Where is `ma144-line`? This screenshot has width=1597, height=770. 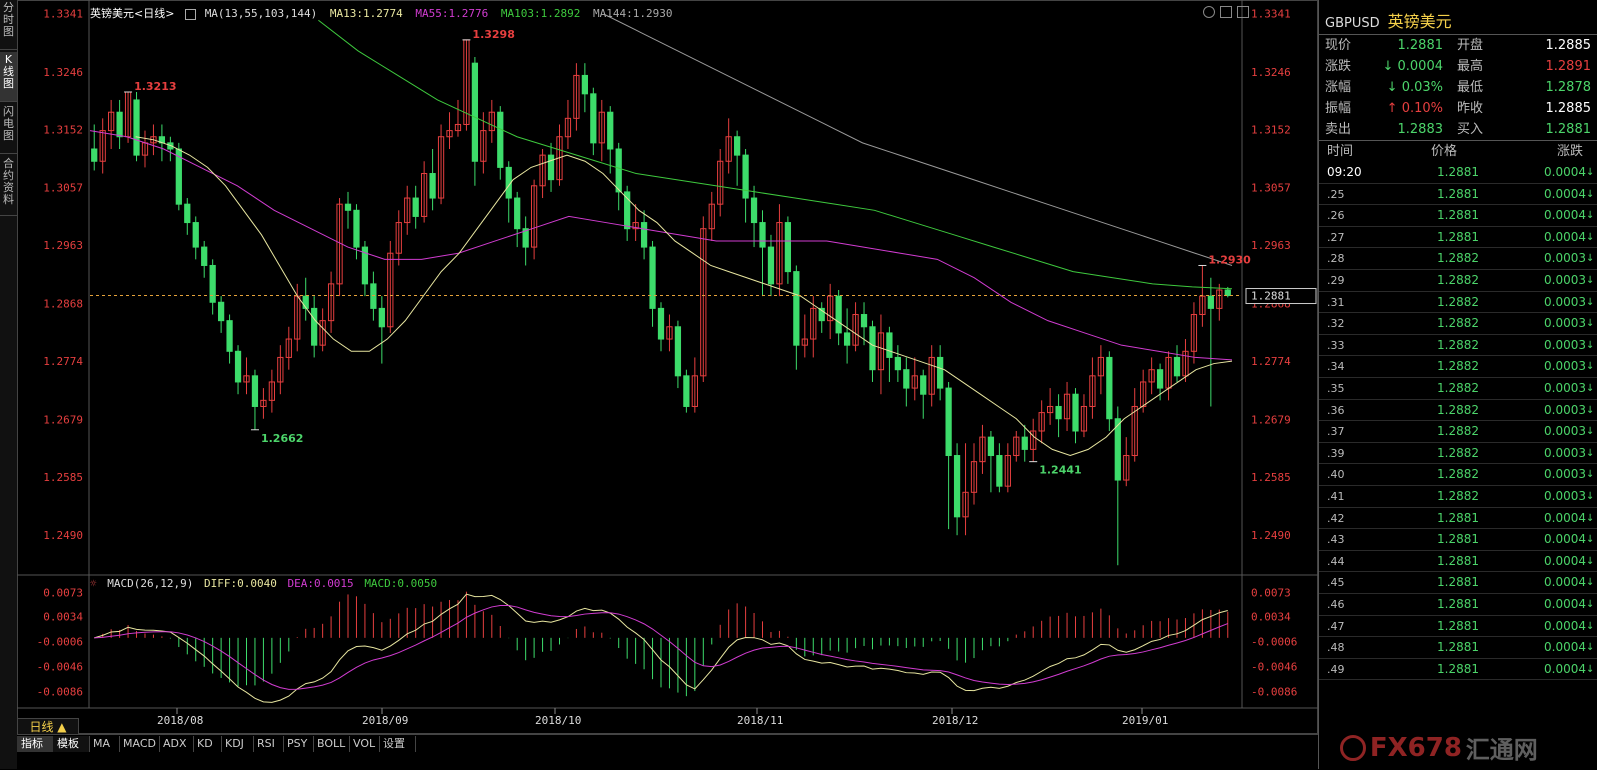
ma144-line is located at coordinates (918, 139).